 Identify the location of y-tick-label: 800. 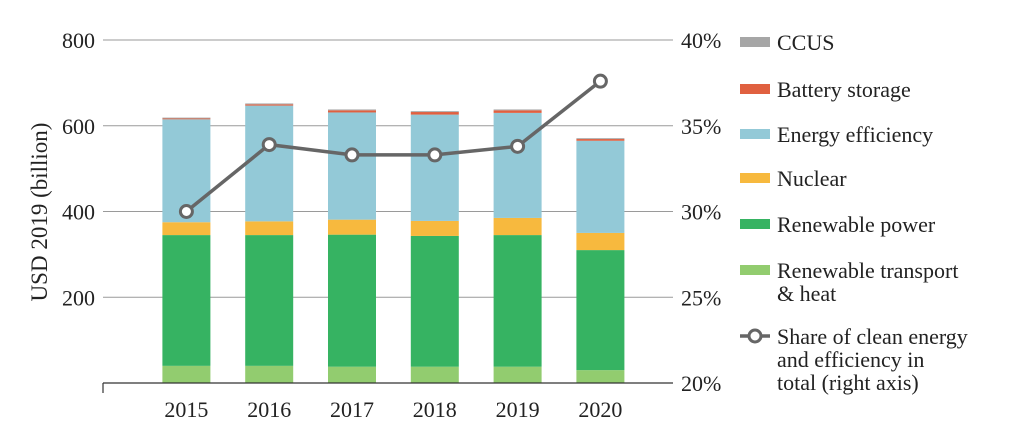
(78, 40).